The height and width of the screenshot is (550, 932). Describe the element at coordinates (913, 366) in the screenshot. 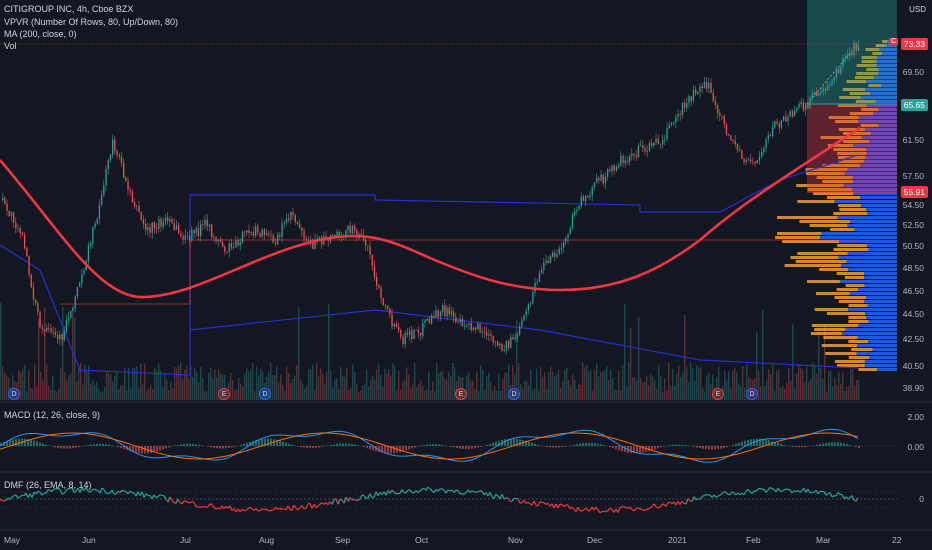

I see `price-label: 40.50` at that location.